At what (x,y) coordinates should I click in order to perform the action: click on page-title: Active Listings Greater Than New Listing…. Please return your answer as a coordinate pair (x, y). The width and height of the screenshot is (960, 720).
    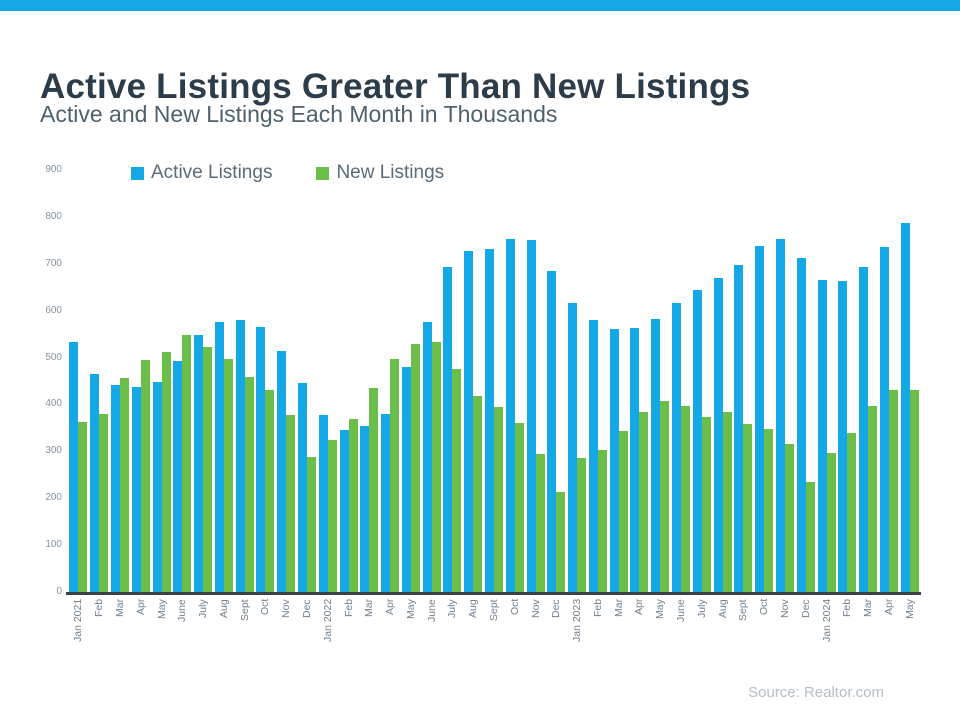
    Looking at the image, I should click on (395, 87).